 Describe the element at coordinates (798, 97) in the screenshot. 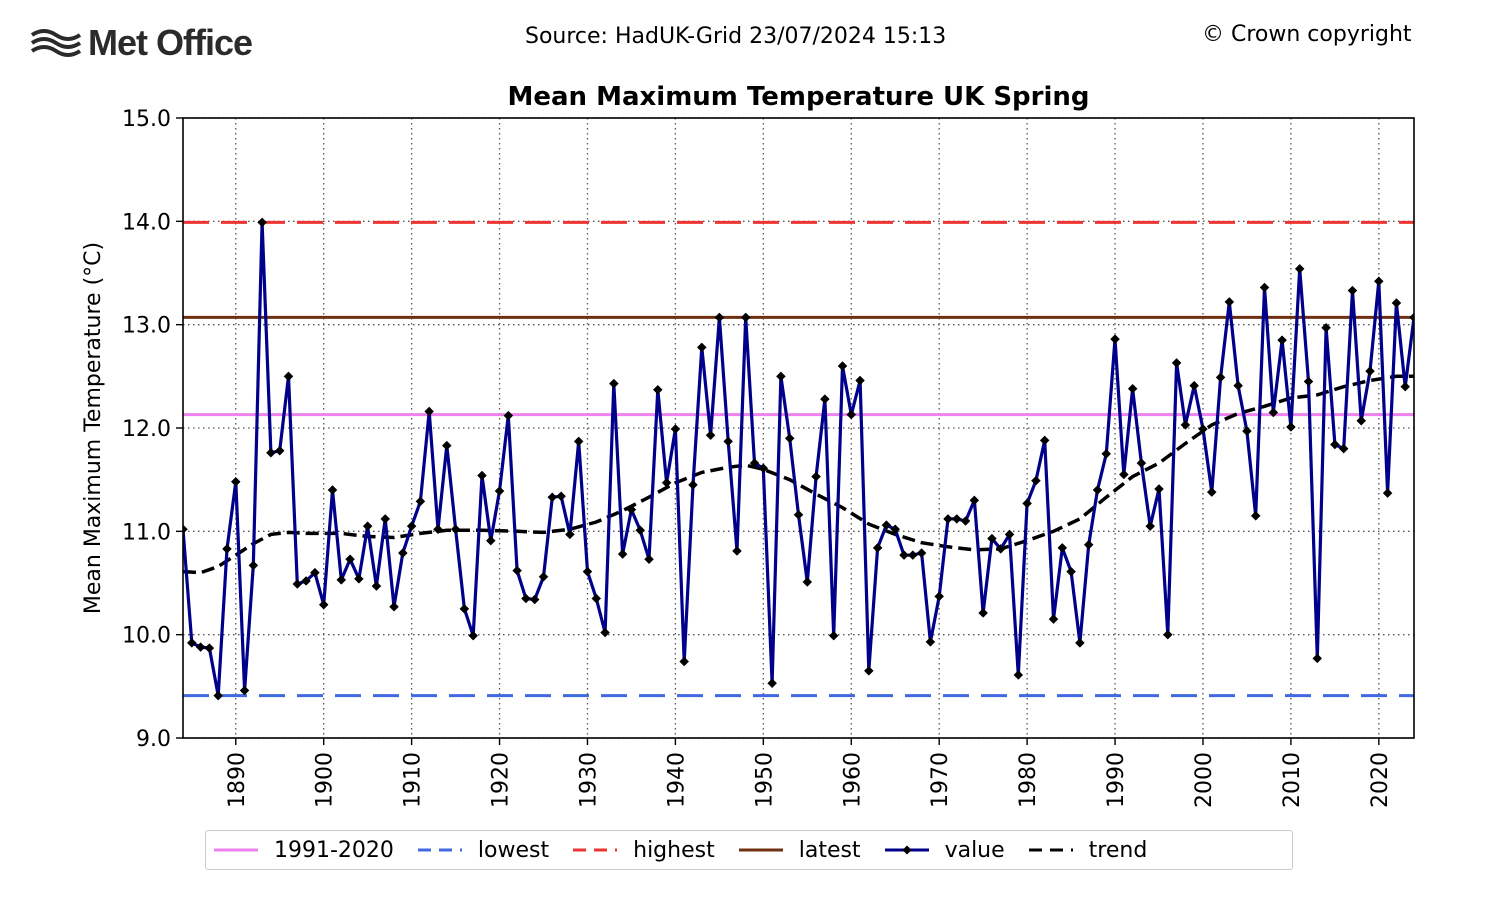

I see `chart-title: Mean Maximum Temperature UK Spring` at that location.